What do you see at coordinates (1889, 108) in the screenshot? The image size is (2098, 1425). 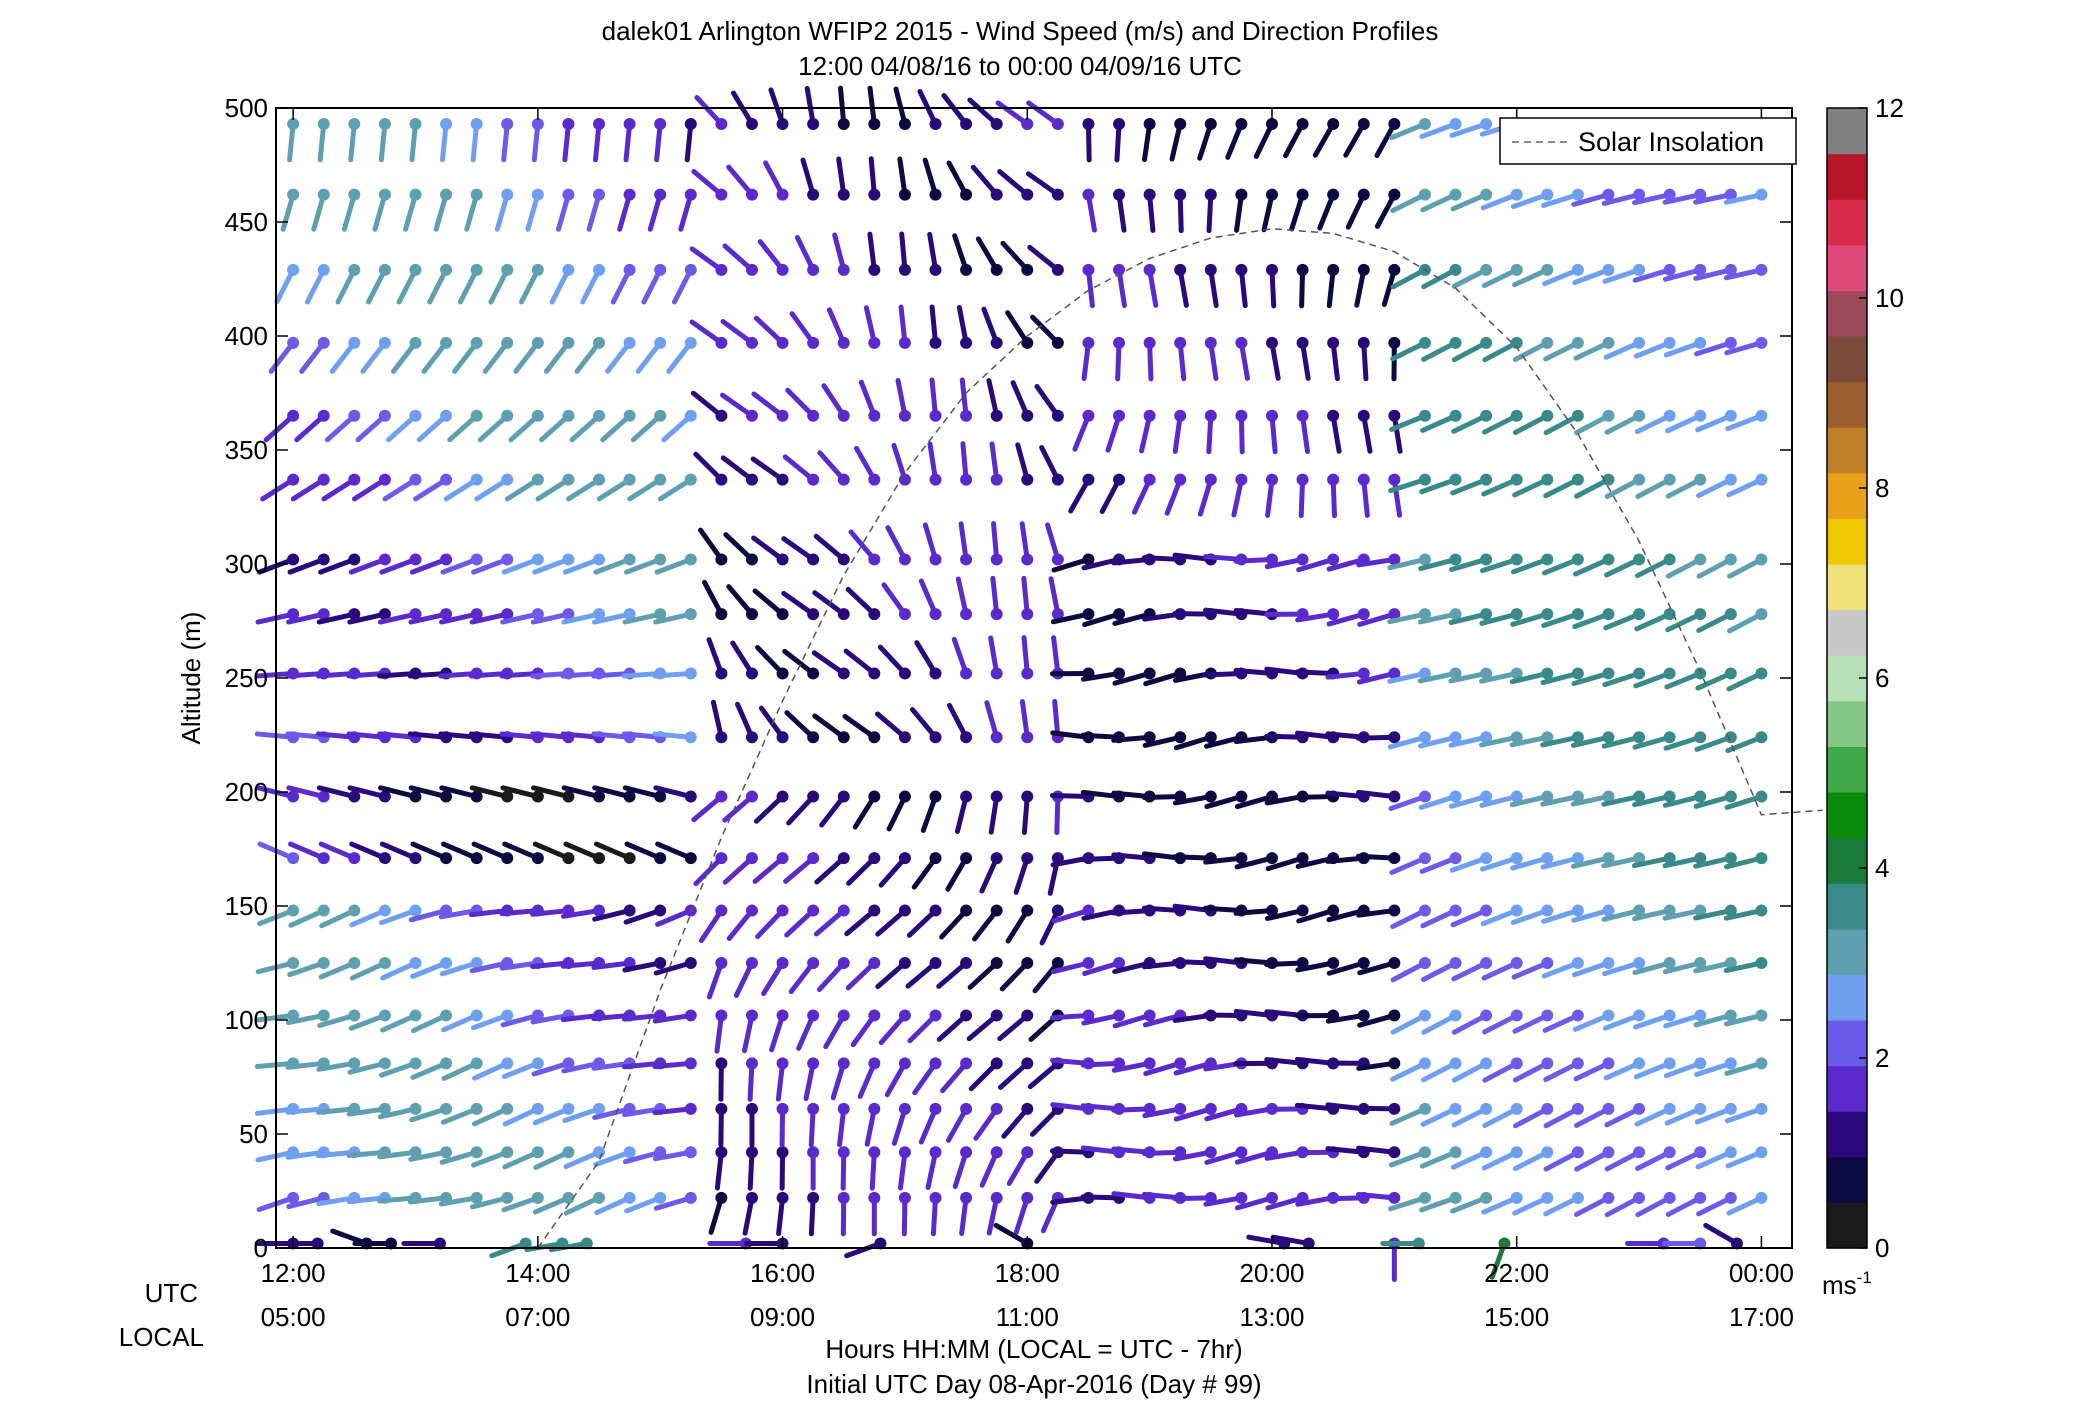 I see `colorbar-tick-label: 12` at bounding box center [1889, 108].